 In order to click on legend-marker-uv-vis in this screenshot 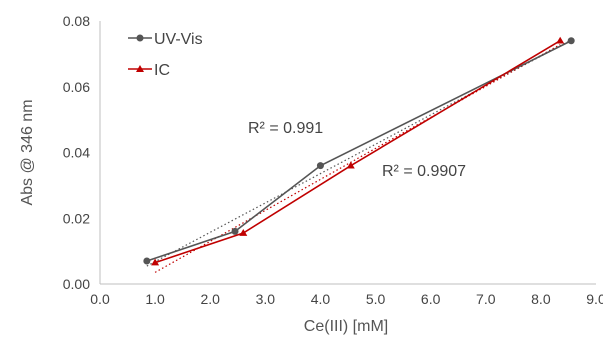, I will do `click(140, 38)`.